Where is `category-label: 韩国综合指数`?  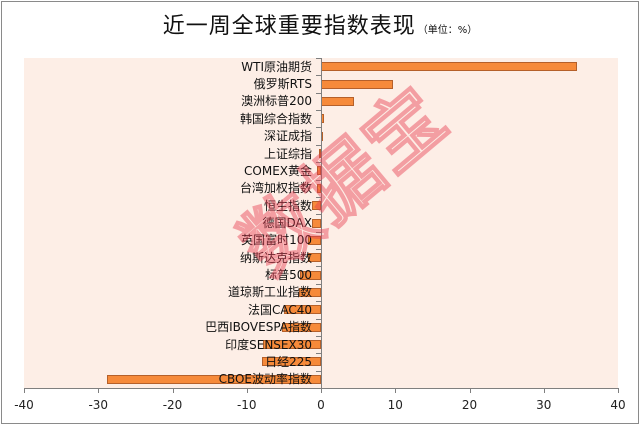
category-label: 韩国综合指数 is located at coordinates (275, 118).